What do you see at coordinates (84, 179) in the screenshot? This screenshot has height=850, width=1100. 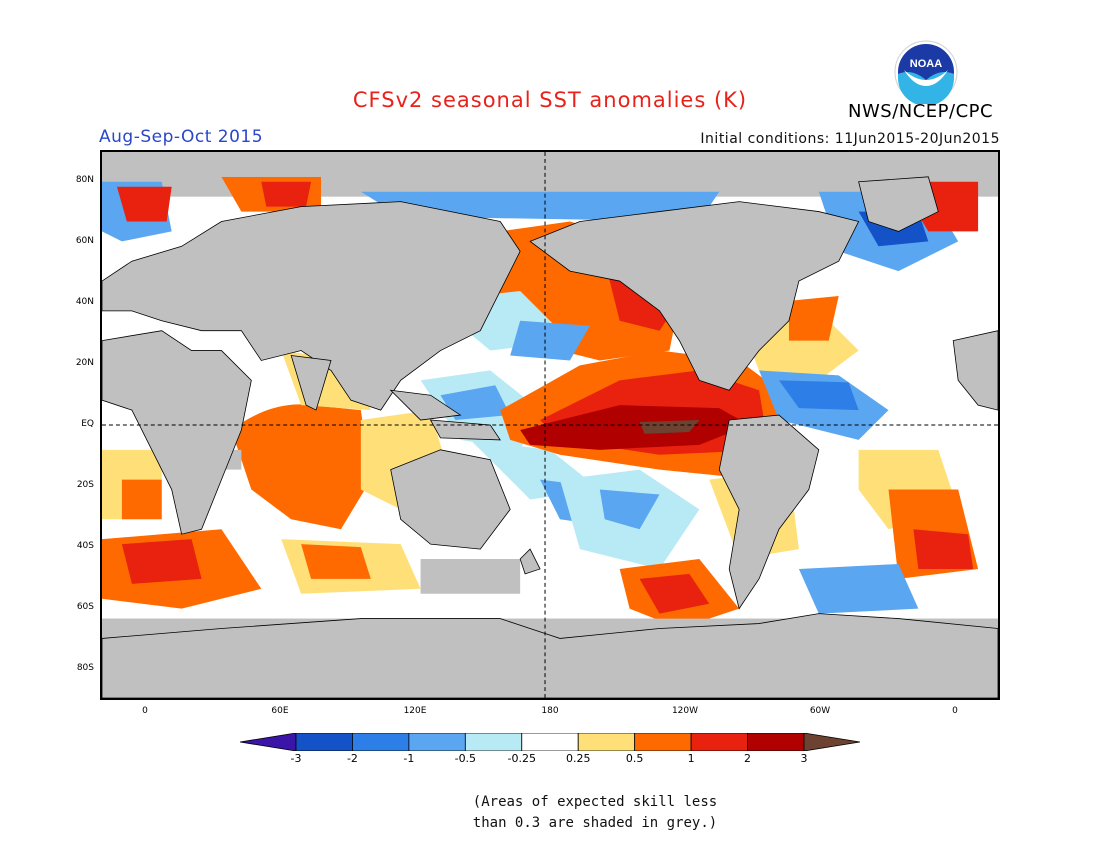 I see `lat-label: 80N` at bounding box center [84, 179].